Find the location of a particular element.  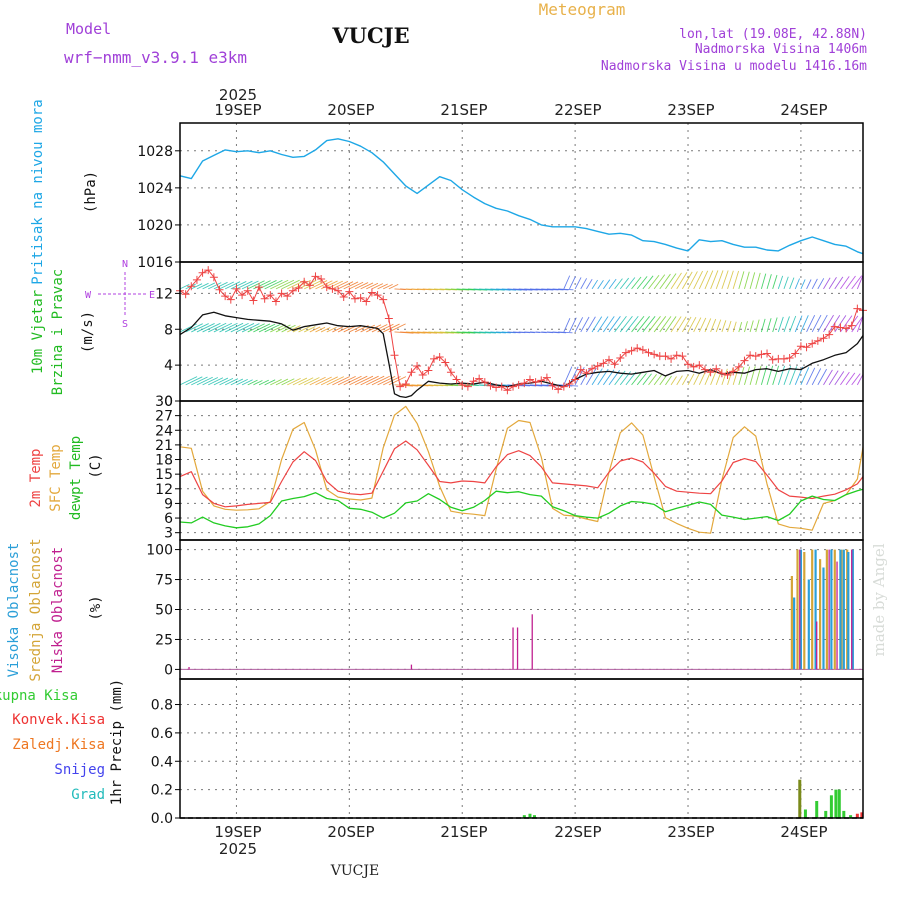

bottom-day-label: 23SEP is located at coordinates (690, 832).